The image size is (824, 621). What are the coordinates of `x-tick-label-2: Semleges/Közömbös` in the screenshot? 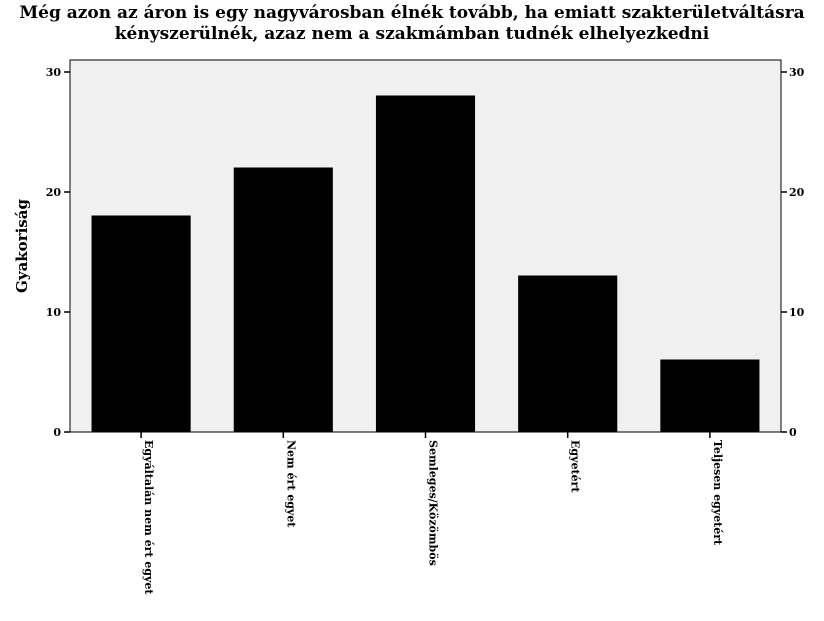 It's located at (433, 503).